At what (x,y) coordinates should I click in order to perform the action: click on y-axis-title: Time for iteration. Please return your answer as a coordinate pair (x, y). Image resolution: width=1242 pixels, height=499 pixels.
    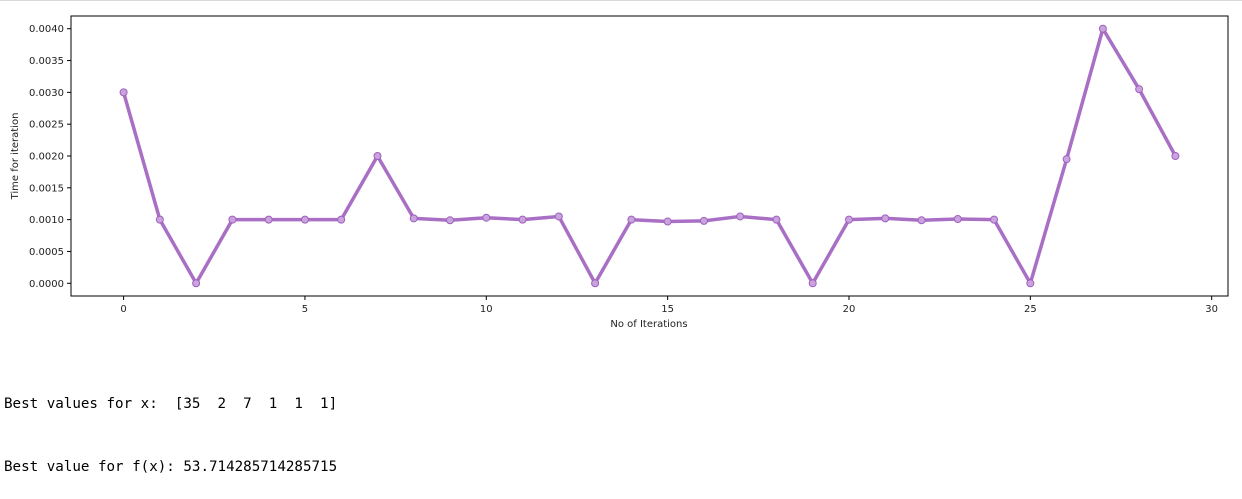
    Looking at the image, I should click on (15, 157).